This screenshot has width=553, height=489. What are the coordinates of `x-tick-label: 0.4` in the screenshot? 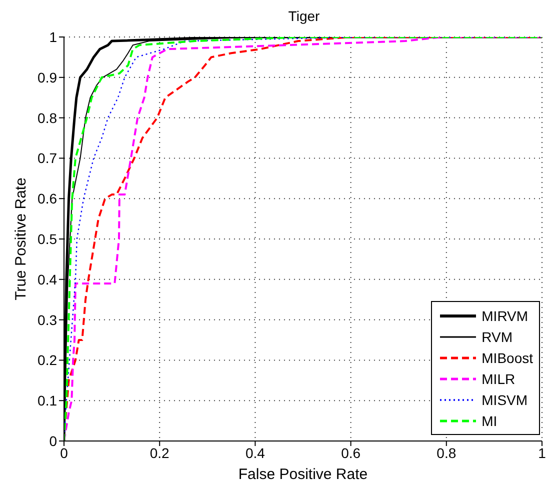 It's located at (255, 452).